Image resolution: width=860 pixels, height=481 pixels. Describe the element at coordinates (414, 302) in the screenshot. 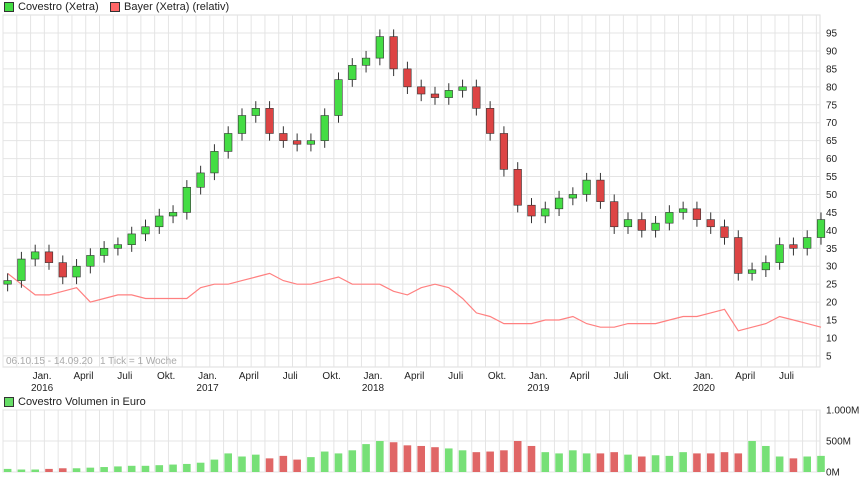

I see `bayer-line` at that location.